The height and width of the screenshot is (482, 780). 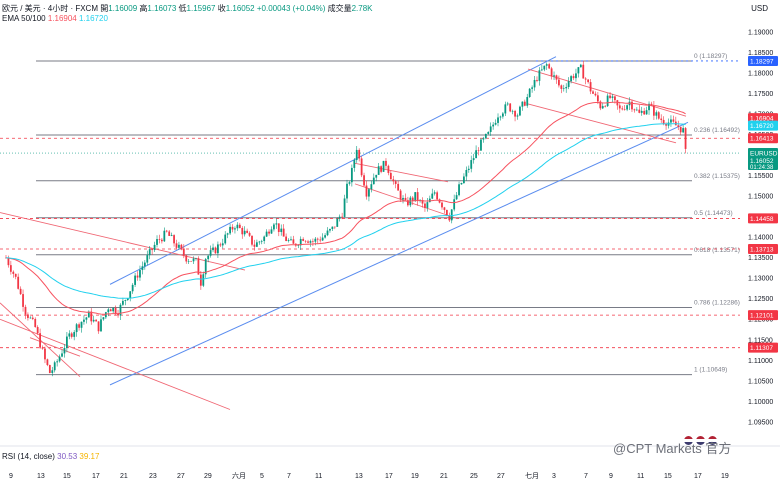 What do you see at coordinates (182, 8) in the screenshot?
I see `low-label: 低` at bounding box center [182, 8].